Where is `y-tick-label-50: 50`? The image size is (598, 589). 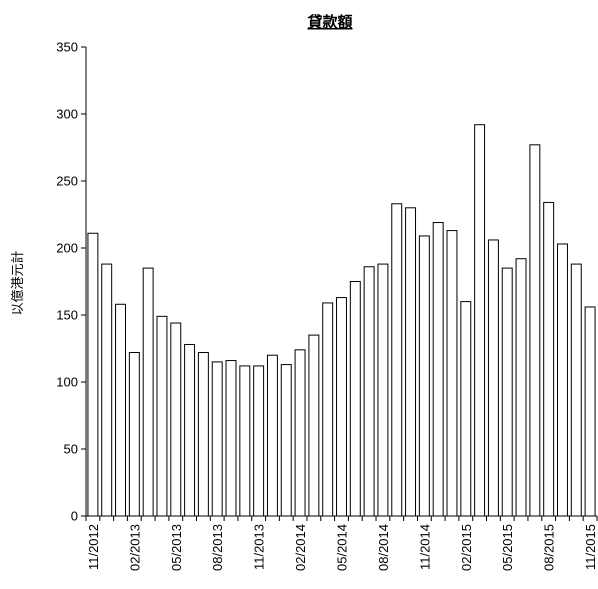 y-tick-label-50: 50 is located at coordinates (71, 449).